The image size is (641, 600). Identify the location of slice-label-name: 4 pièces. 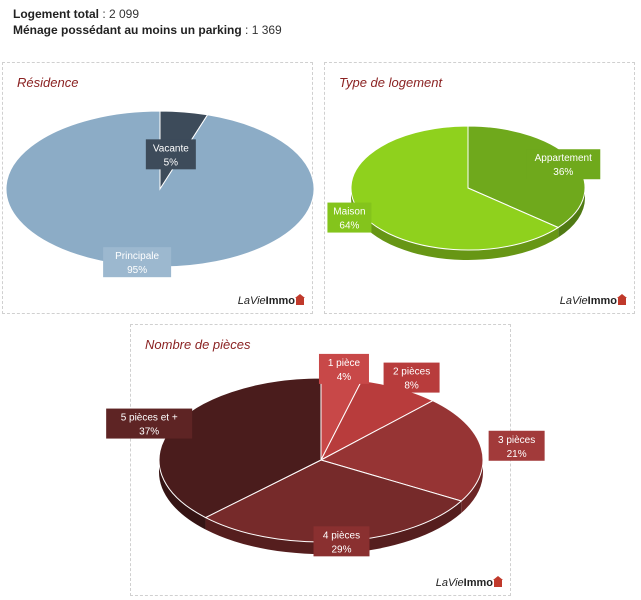
(341, 535).